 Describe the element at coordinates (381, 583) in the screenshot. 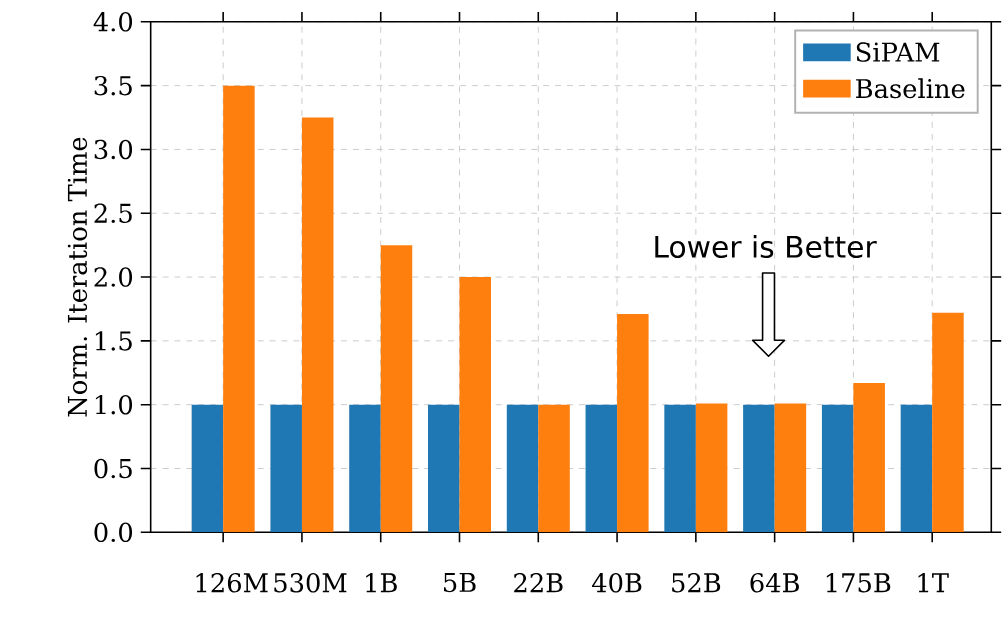

I see `x-tick-label: 1B` at that location.